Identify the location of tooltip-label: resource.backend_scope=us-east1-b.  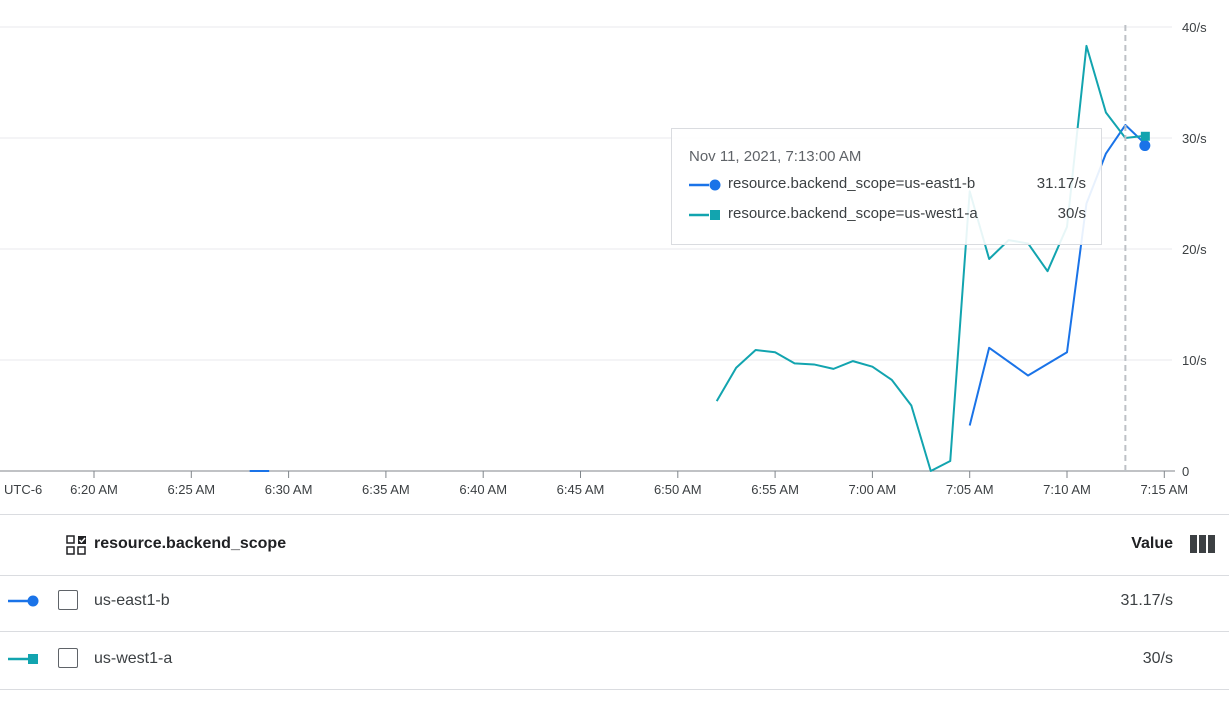
(852, 183).